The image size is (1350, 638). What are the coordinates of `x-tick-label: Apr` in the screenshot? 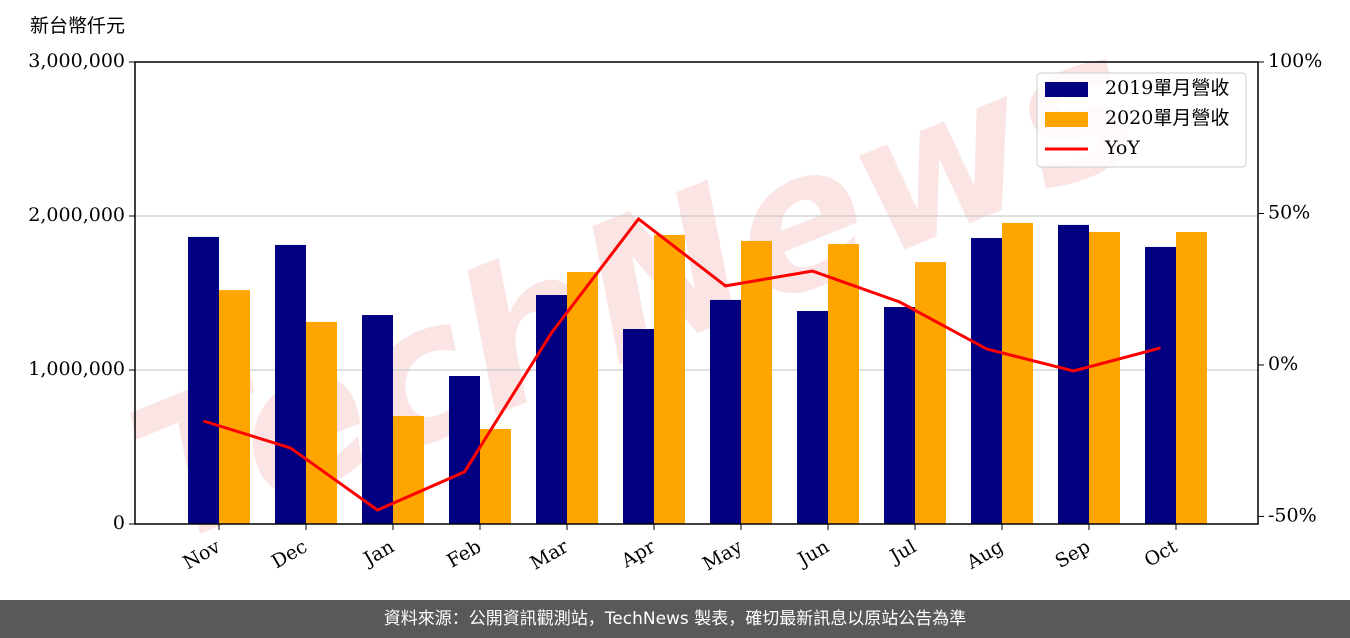 It's located at (638, 553).